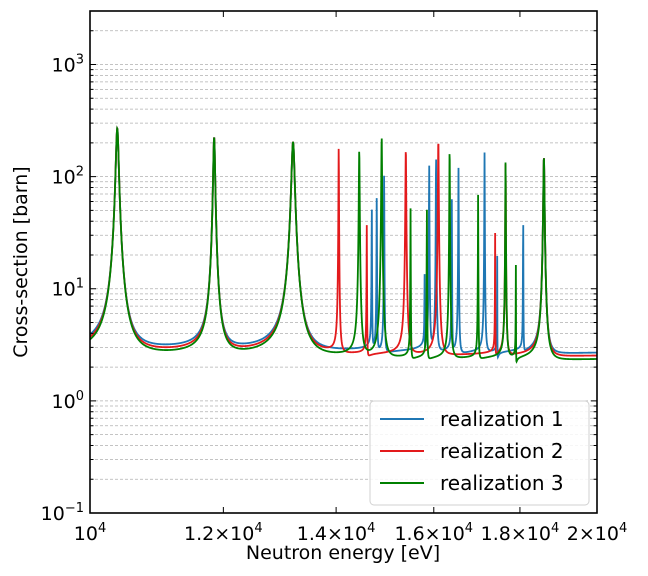 The width and height of the screenshot is (648, 576). I want to click on legend-label-3: realization 3, so click(502, 483).